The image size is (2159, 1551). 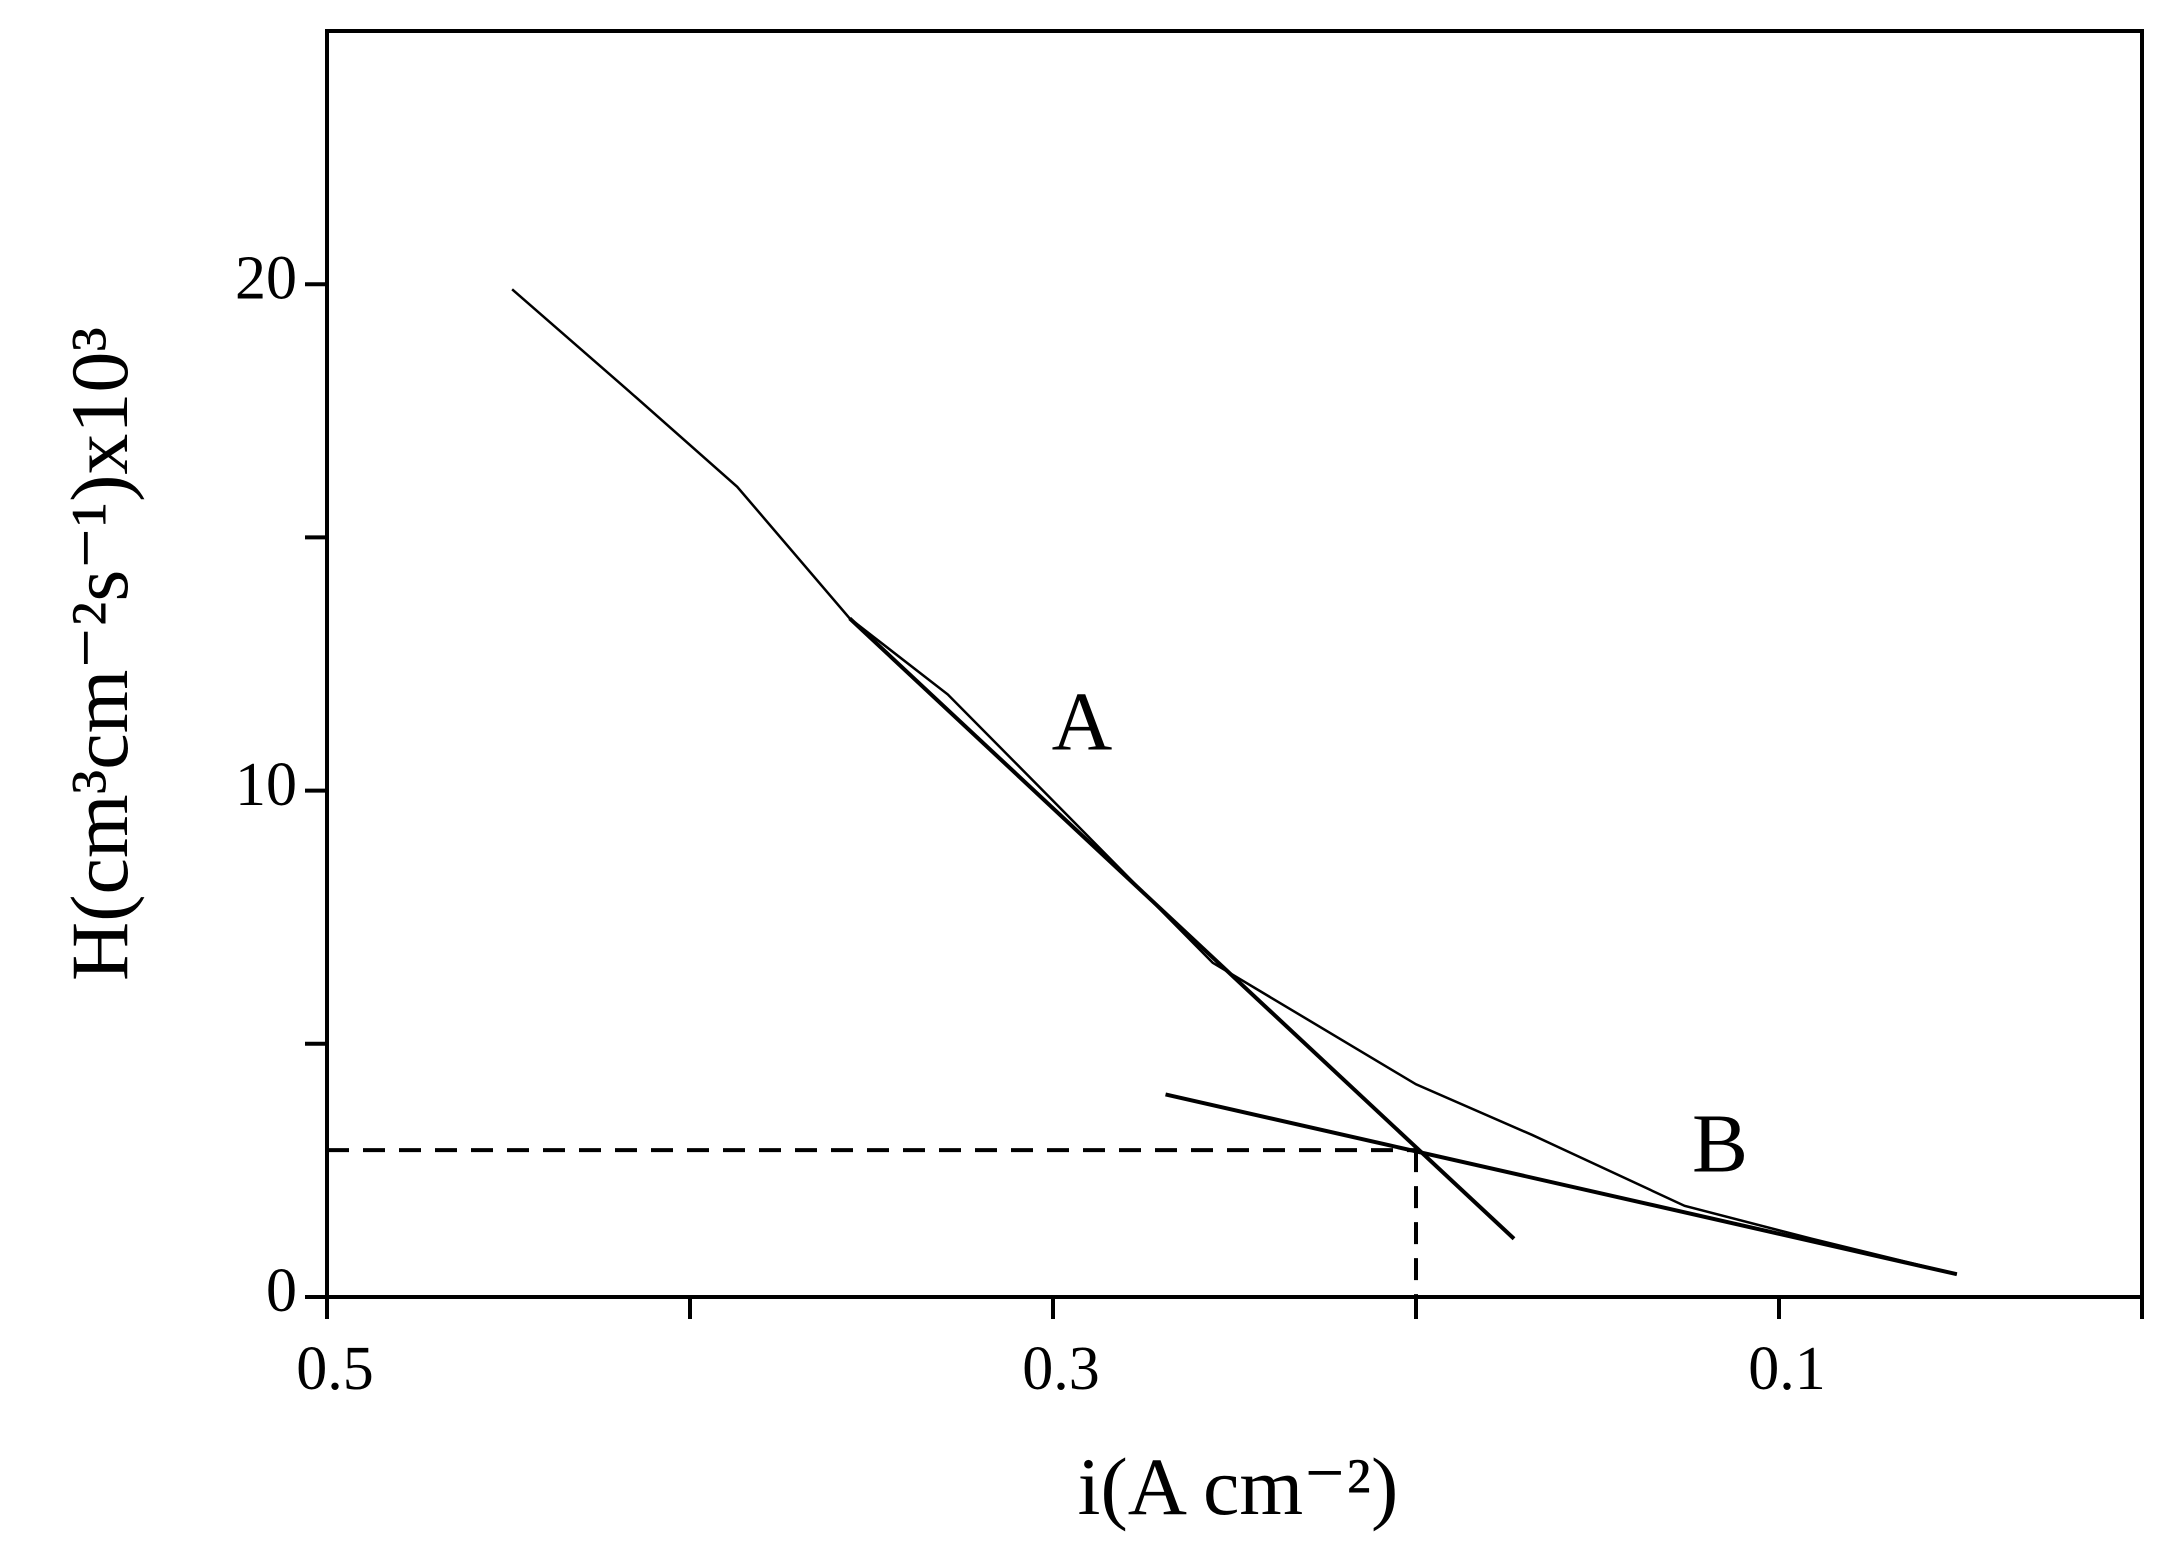 I want to click on x-tick-label: 0.5, so click(x=335, y=1369).